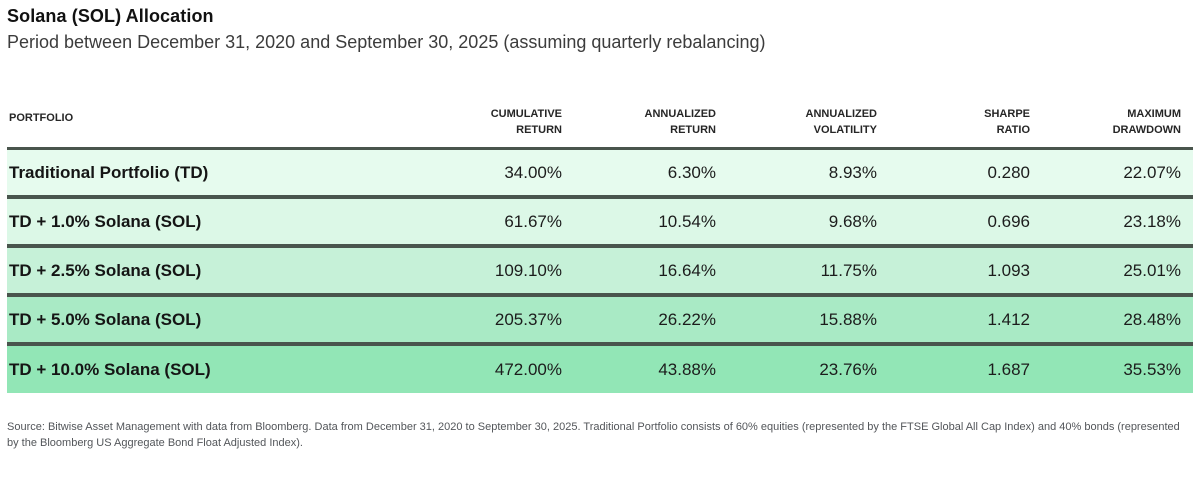 Image resolution: width=1200 pixels, height=483 pixels. I want to click on maximum-drawdown-value: 28.48%, so click(1152, 319).